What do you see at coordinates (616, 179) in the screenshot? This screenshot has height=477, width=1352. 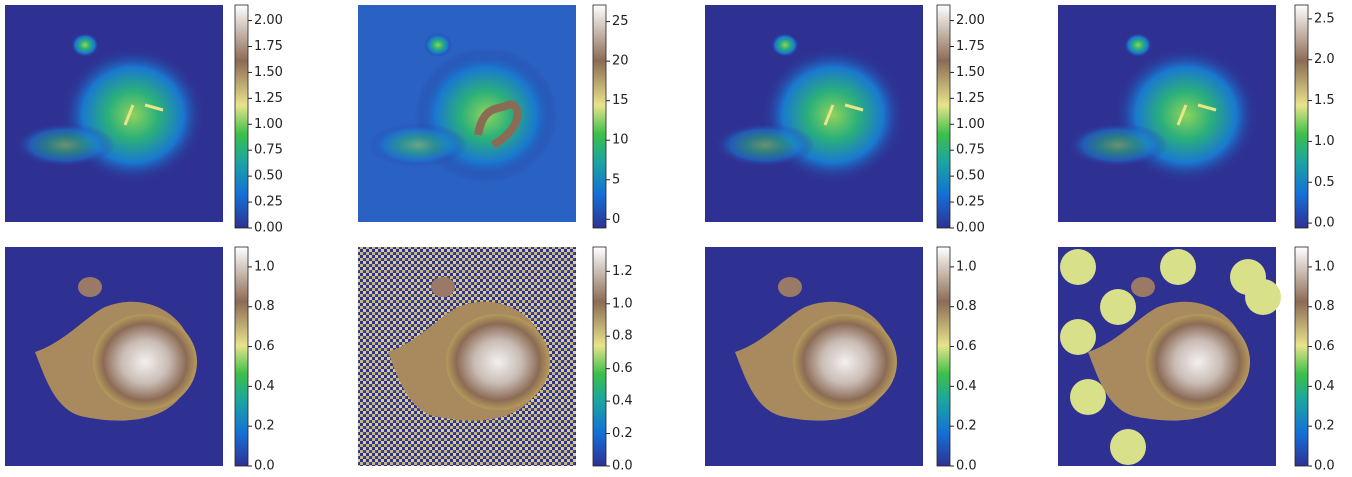 I see `tick-label: 5` at bounding box center [616, 179].